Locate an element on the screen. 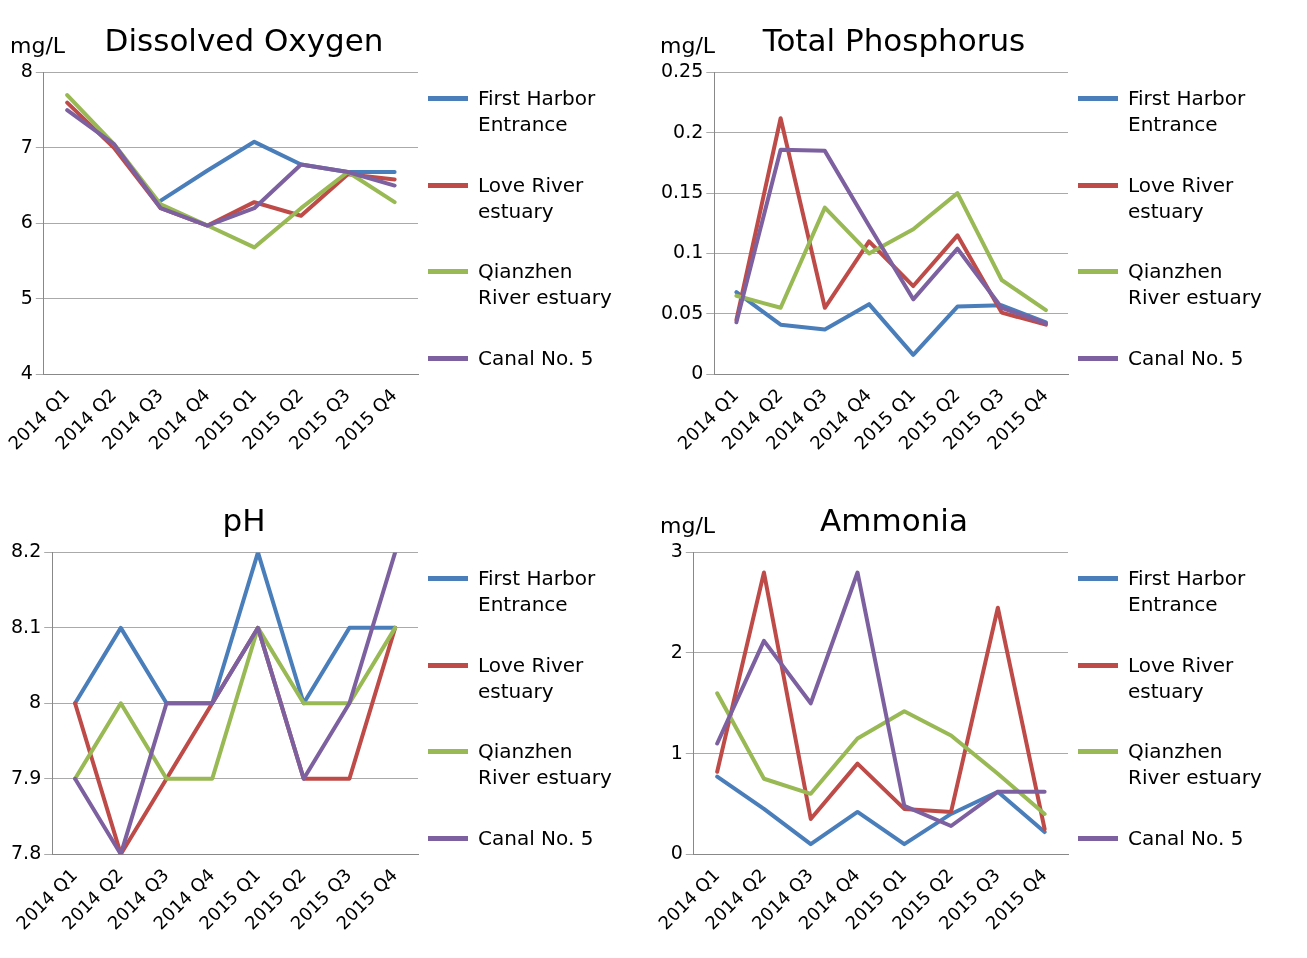 The image size is (1307, 958). chart-title: Ammonia is located at coordinates (894, 520).